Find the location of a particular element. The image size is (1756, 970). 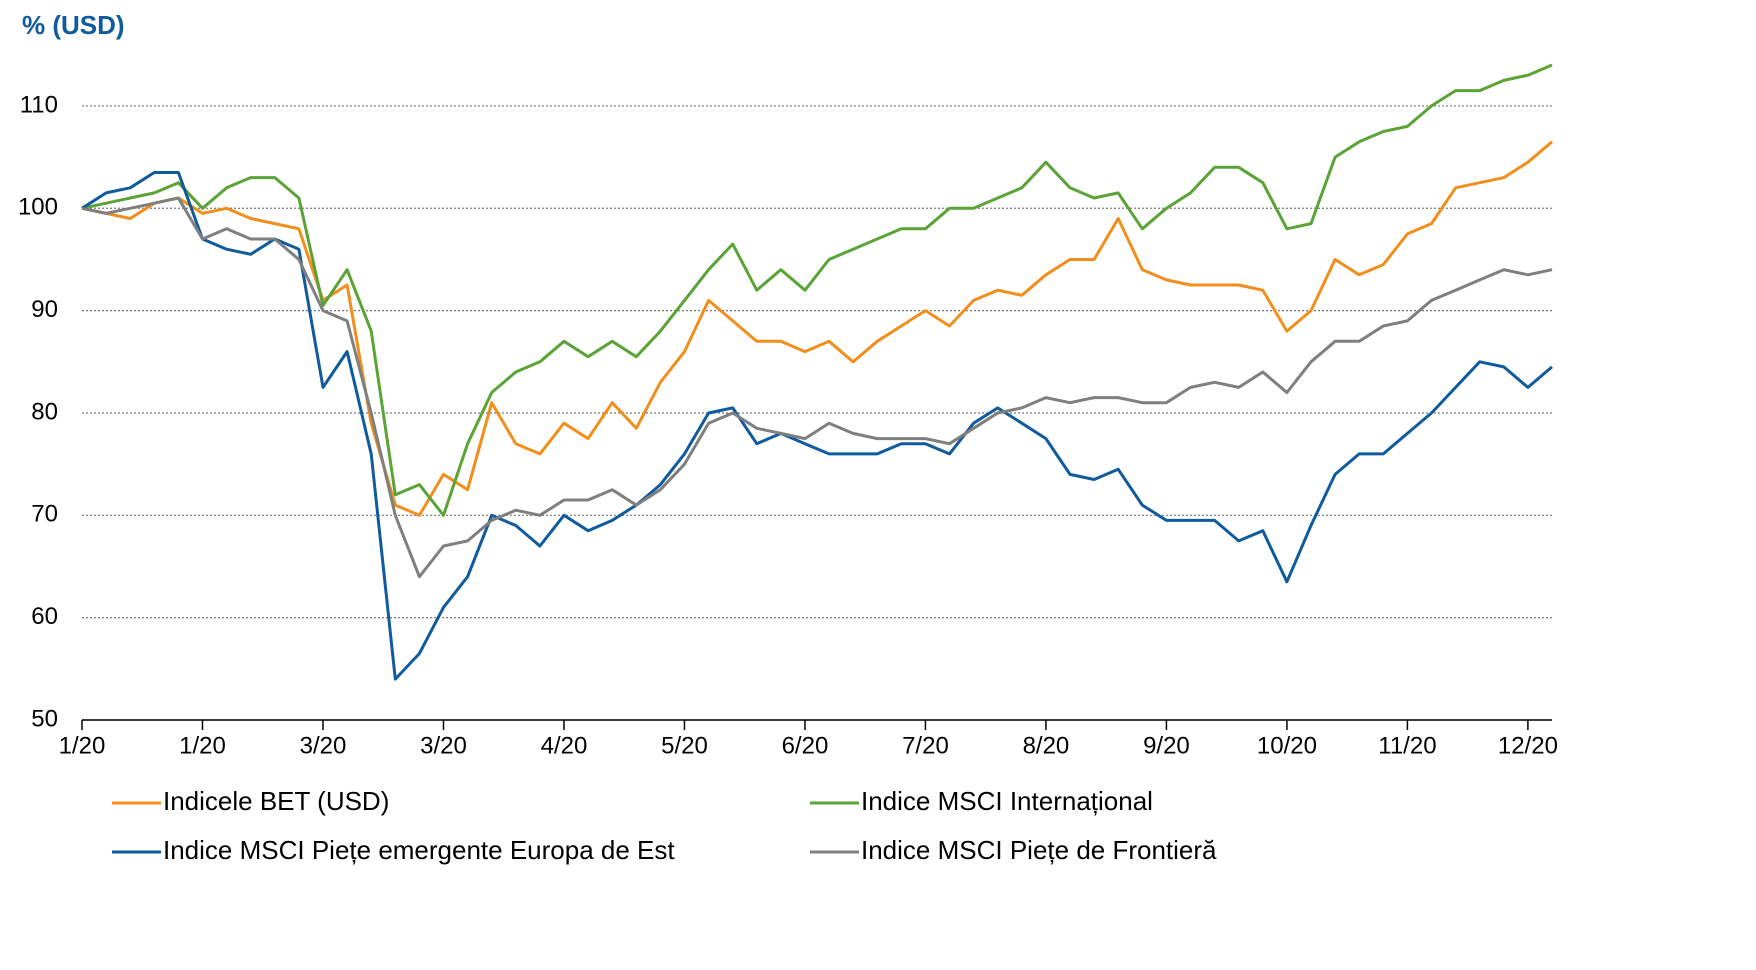

x-tick-label: 4/20 is located at coordinates (564, 745).